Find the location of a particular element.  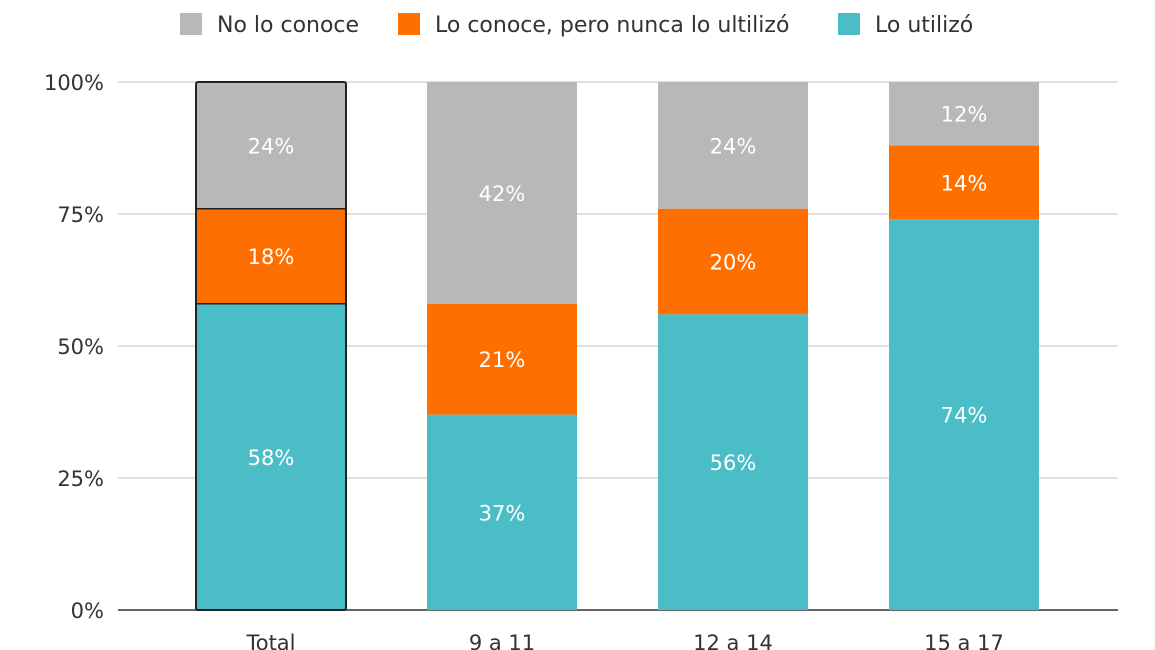

legend-item-no-lo-conoce: No lo conoce is located at coordinates (269, 25).